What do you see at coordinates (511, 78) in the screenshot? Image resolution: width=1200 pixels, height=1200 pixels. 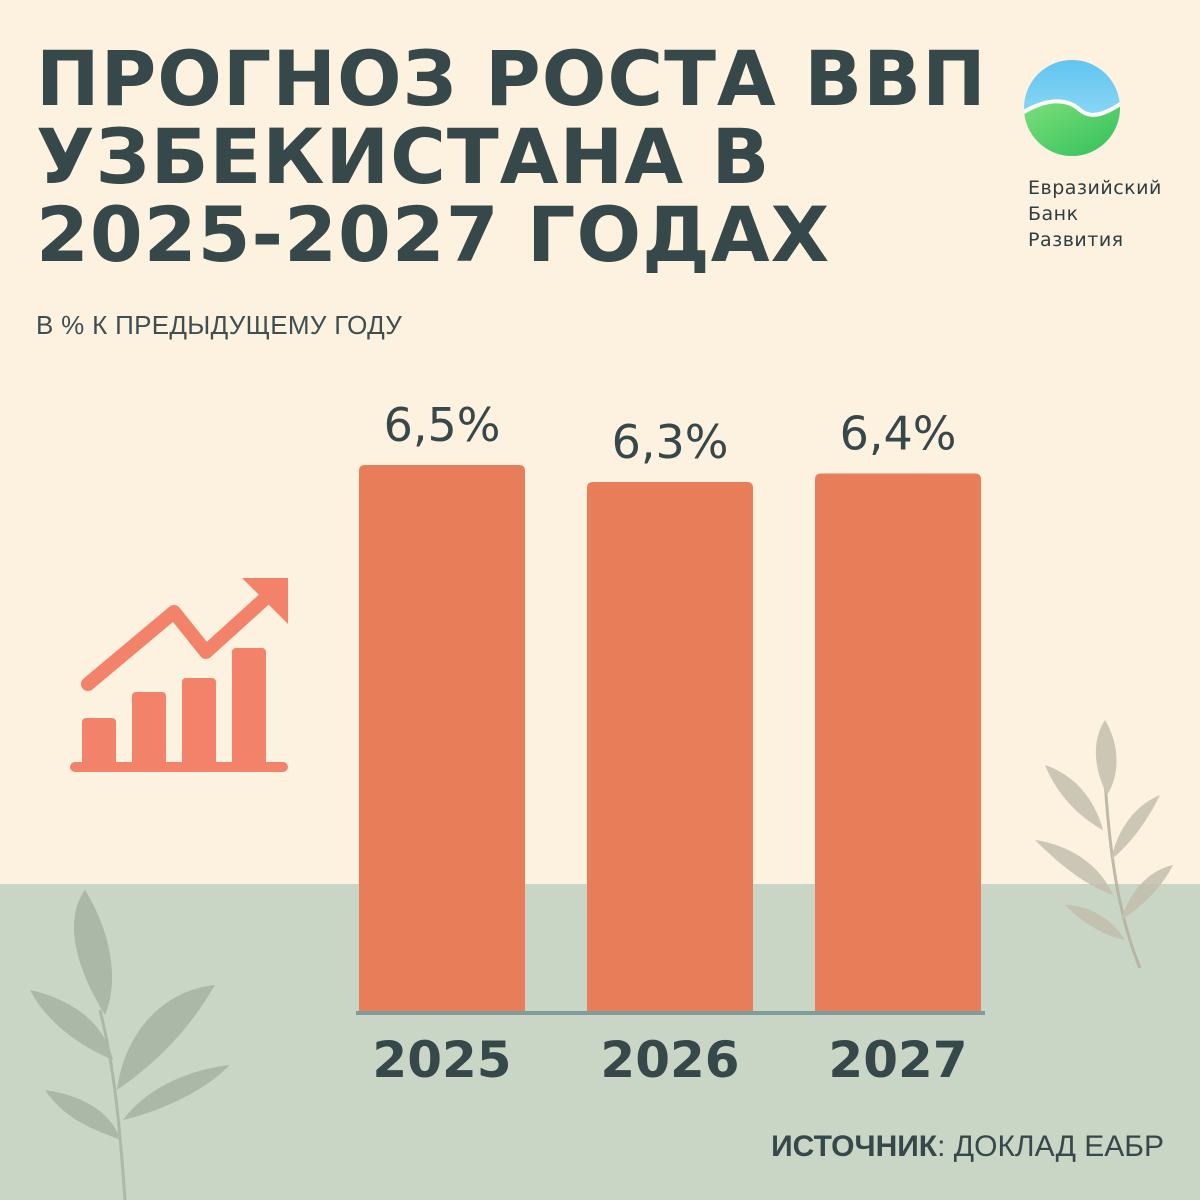 I see `title-line-1: ПРОГНОЗ РОСТА ВВП` at bounding box center [511, 78].